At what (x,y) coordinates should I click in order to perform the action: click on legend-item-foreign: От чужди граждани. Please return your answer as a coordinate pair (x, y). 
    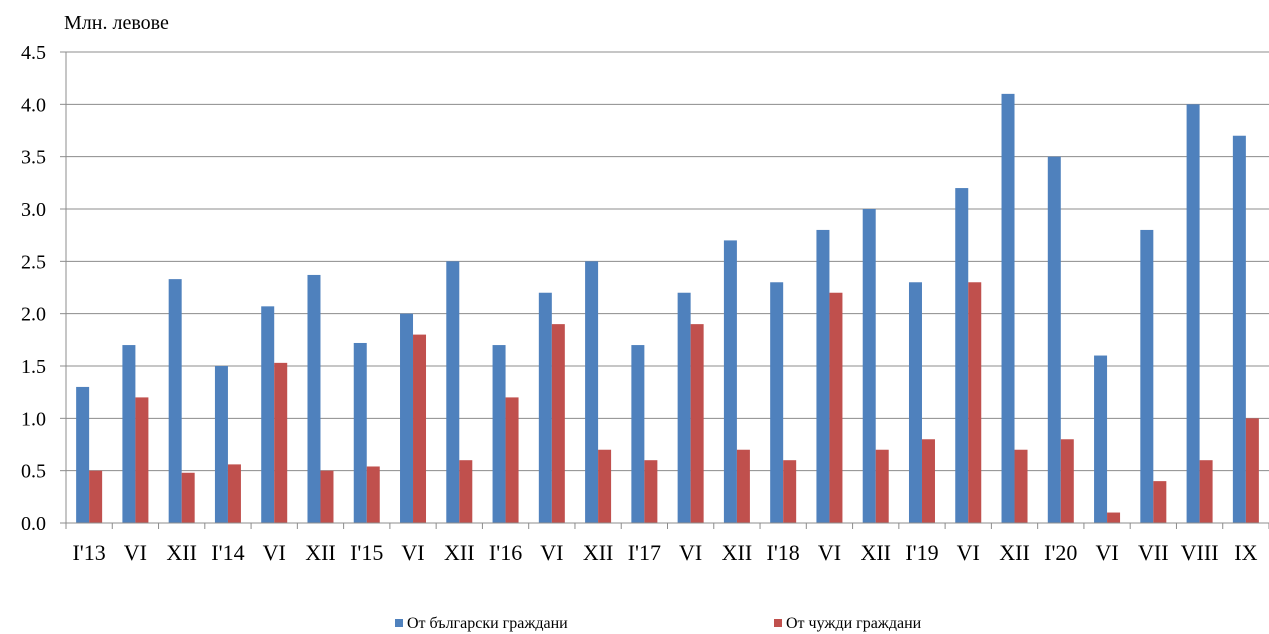
    Looking at the image, I should click on (847, 624).